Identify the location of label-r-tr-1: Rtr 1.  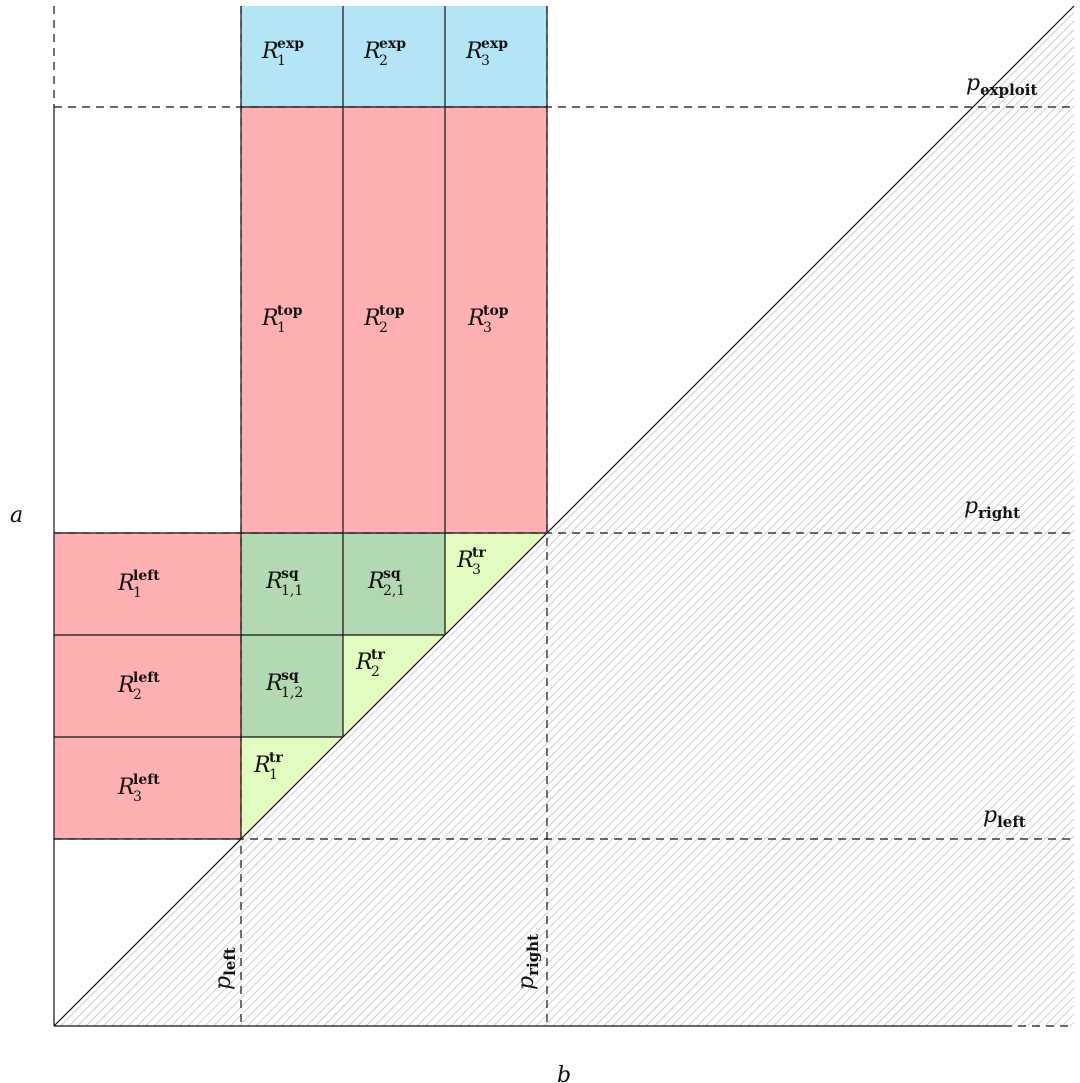
(268, 766).